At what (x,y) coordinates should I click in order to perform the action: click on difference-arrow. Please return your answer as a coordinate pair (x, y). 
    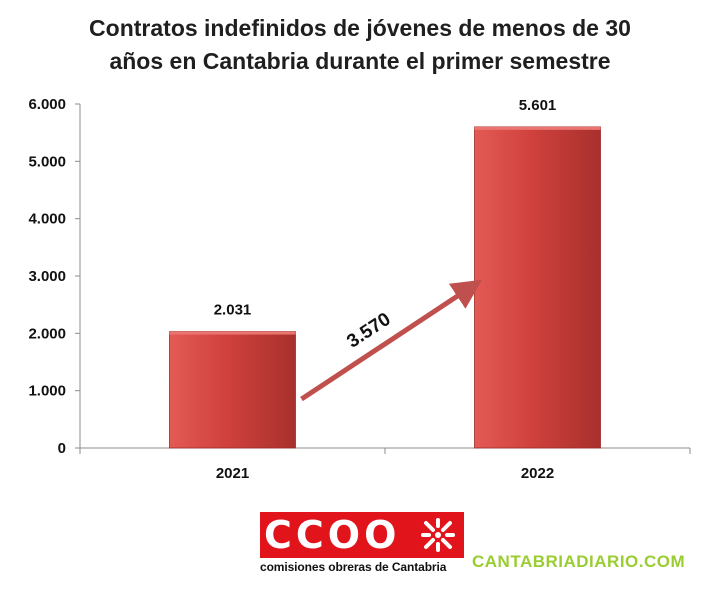
    Looking at the image, I should click on (391, 340).